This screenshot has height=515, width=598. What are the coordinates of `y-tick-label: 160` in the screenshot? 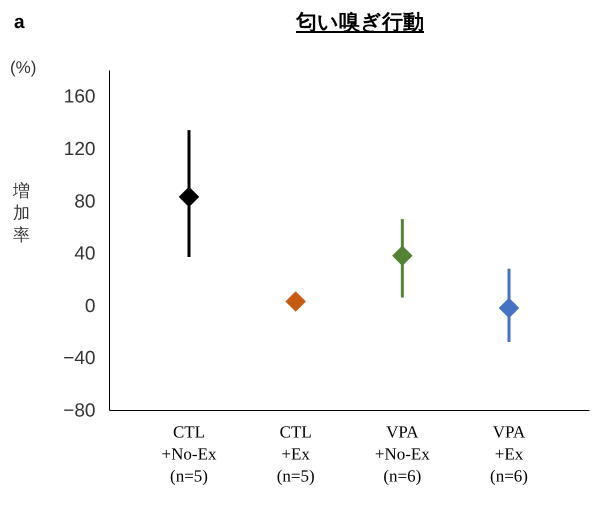 It's located at (80, 97).